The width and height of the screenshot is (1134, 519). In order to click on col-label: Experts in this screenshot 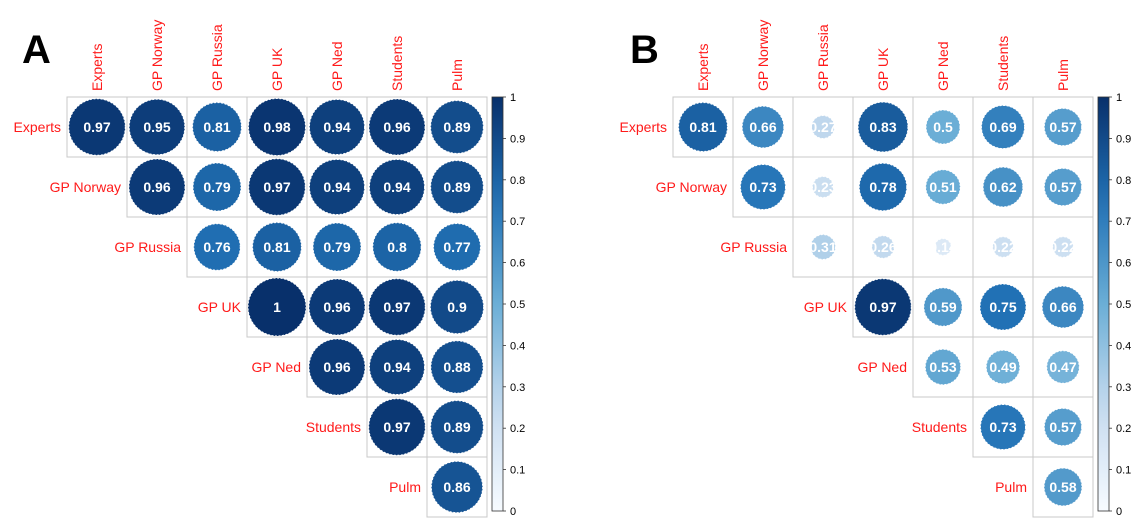, I will do `click(703, 67)`.